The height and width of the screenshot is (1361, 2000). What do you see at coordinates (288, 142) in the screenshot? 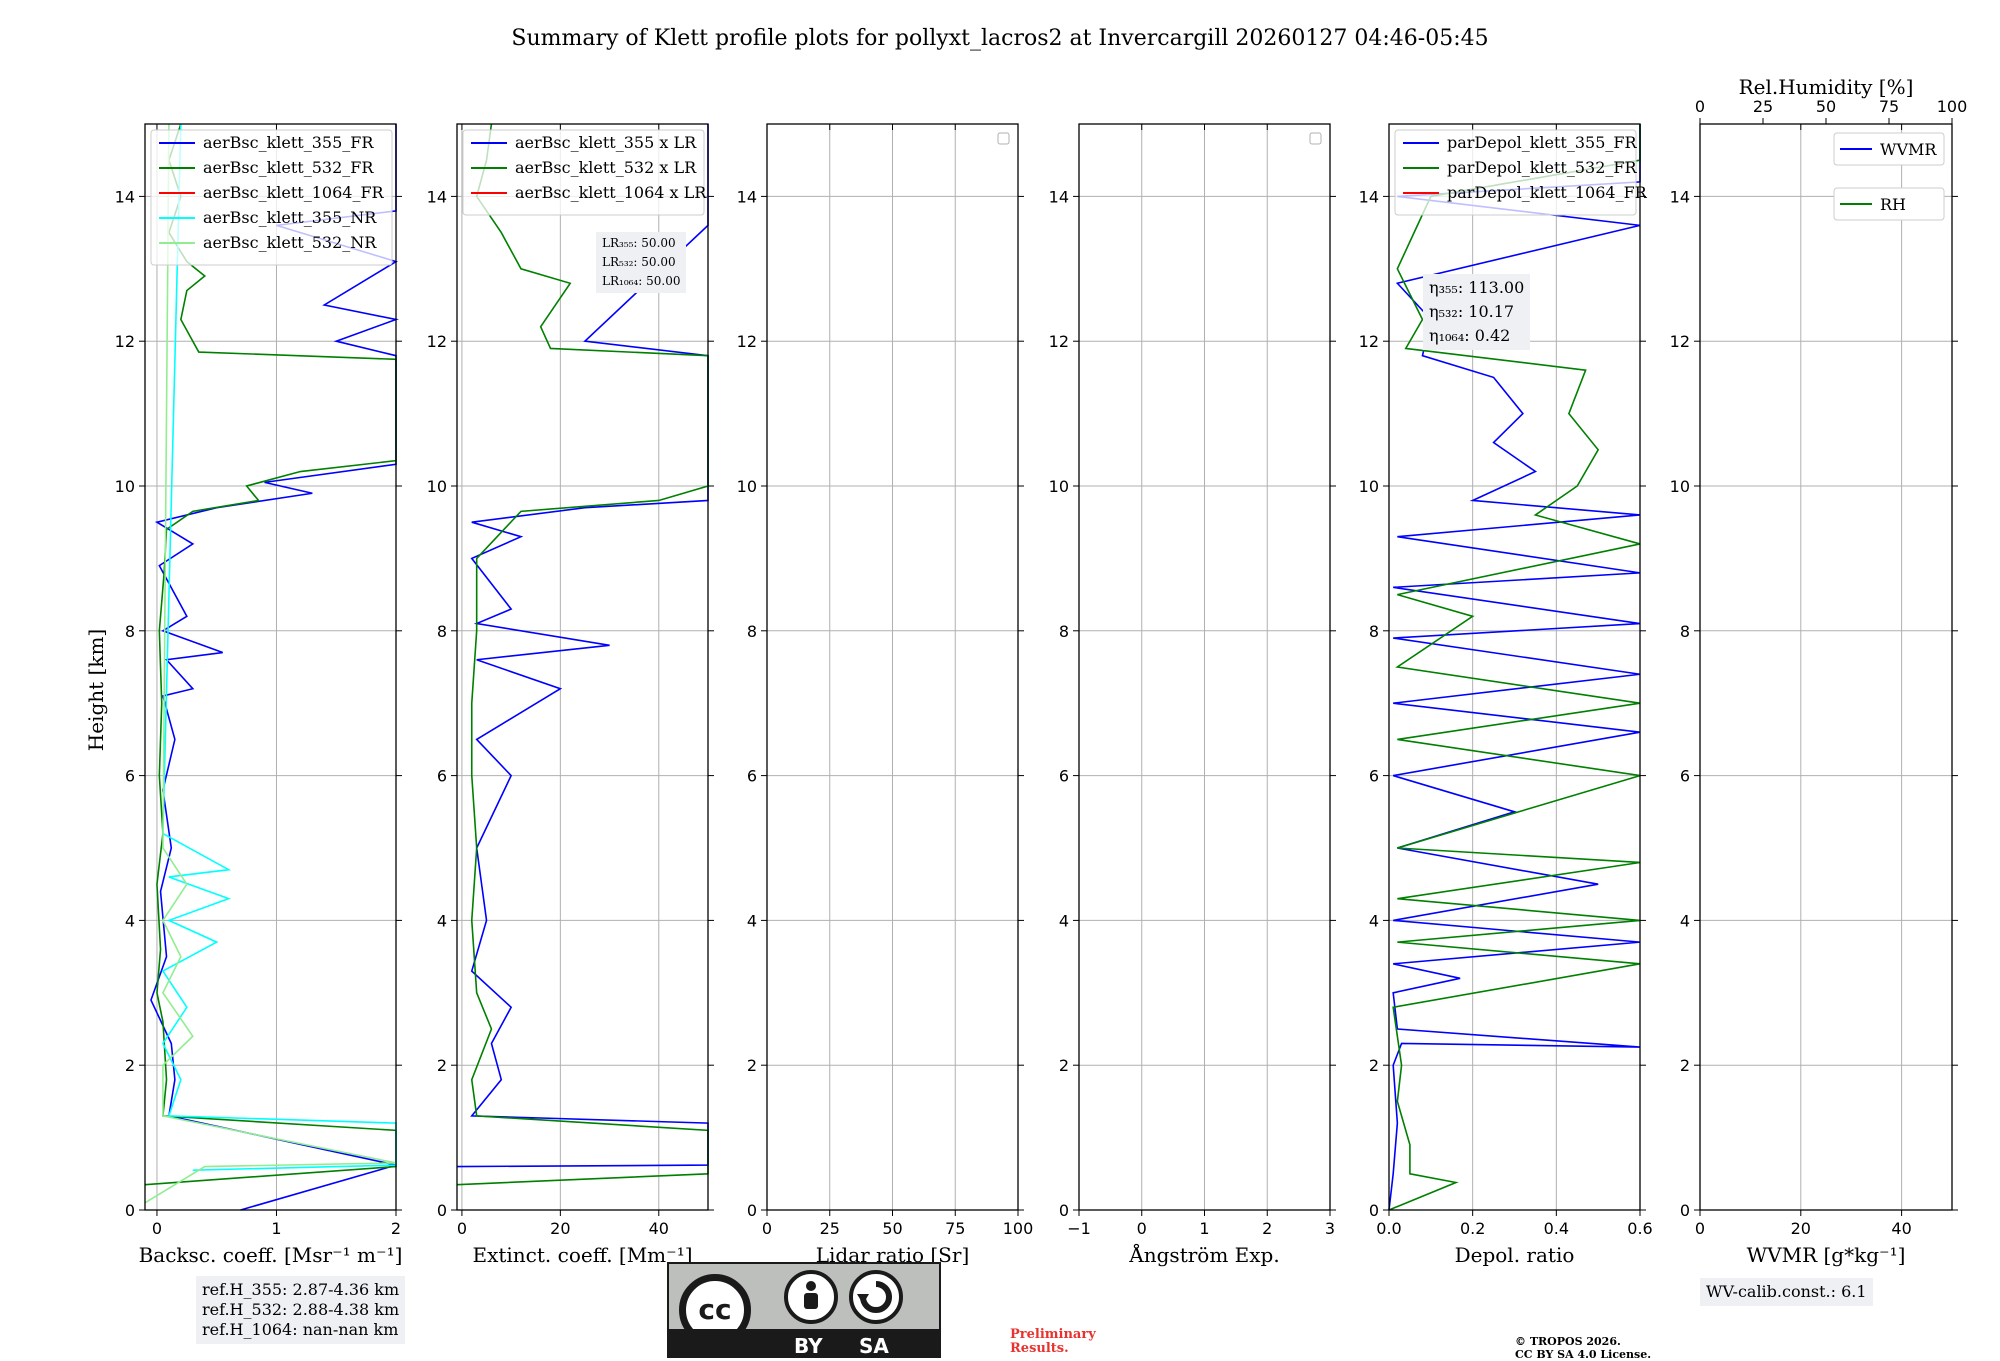
I see `legend-label: aerBsc_klett_355_FR` at bounding box center [288, 142].